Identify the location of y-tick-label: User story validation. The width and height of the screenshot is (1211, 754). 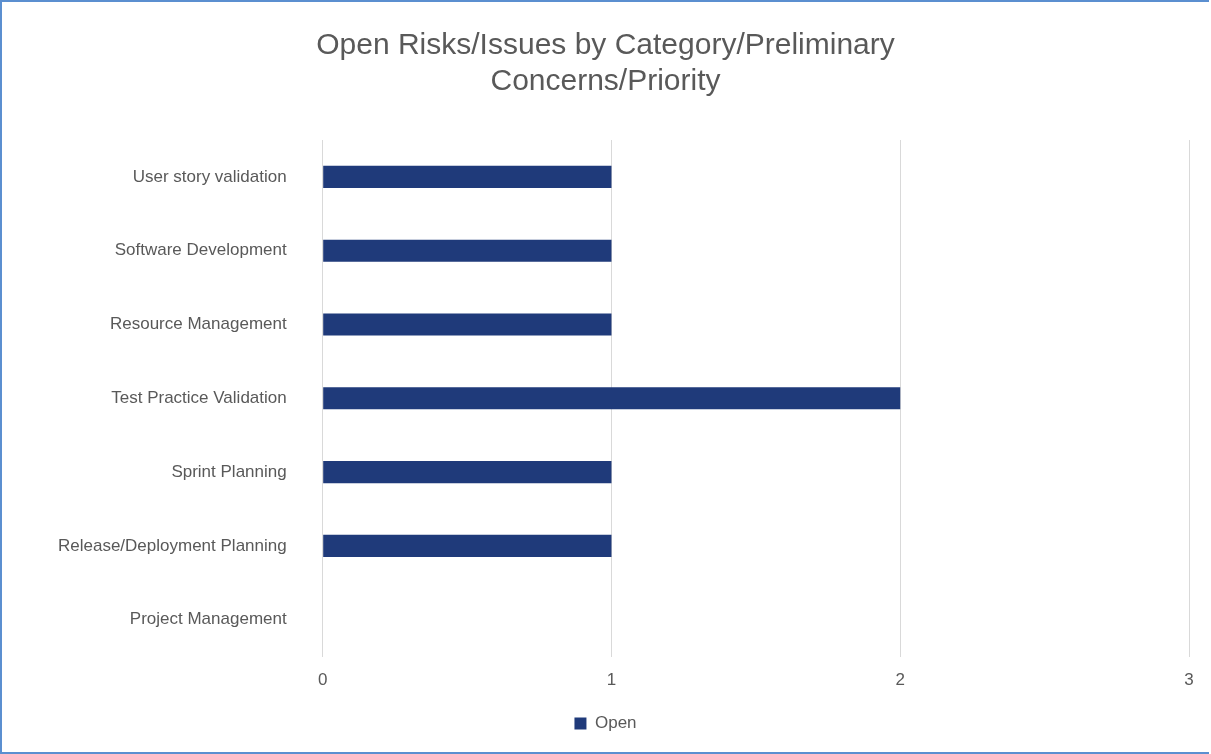
(209, 176).